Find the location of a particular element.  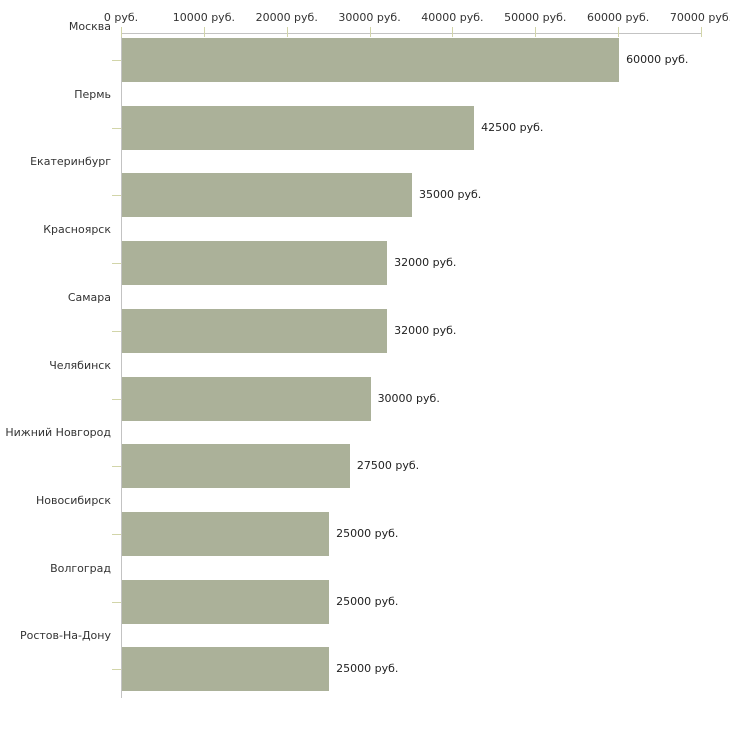

x-tick-label: 10000 руб. is located at coordinates (203, 17).